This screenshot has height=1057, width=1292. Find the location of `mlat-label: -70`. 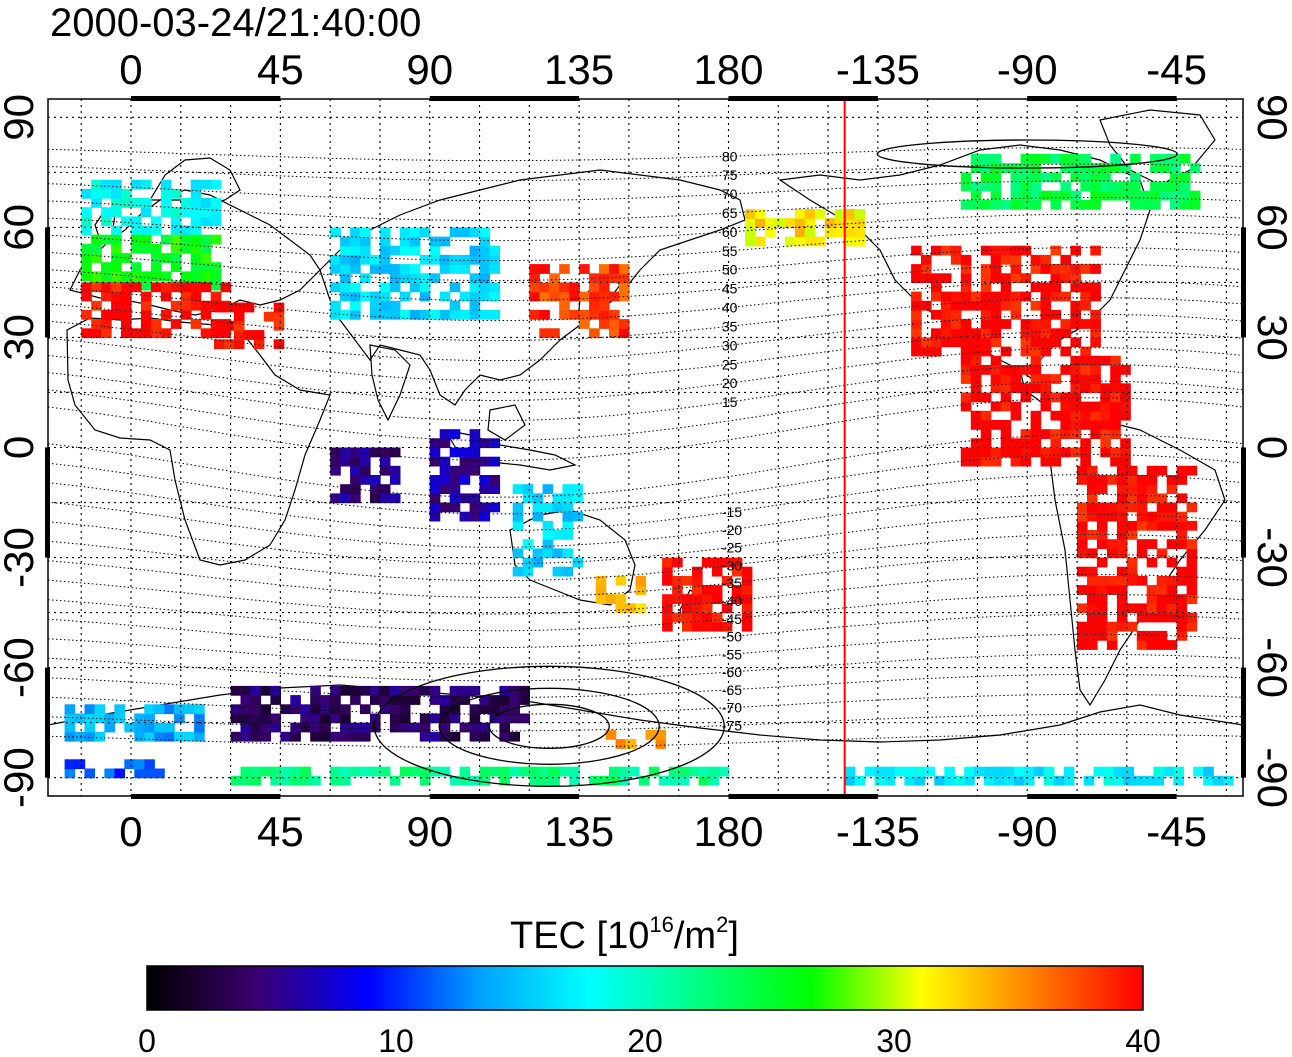

mlat-label: -70 is located at coordinates (732, 708).